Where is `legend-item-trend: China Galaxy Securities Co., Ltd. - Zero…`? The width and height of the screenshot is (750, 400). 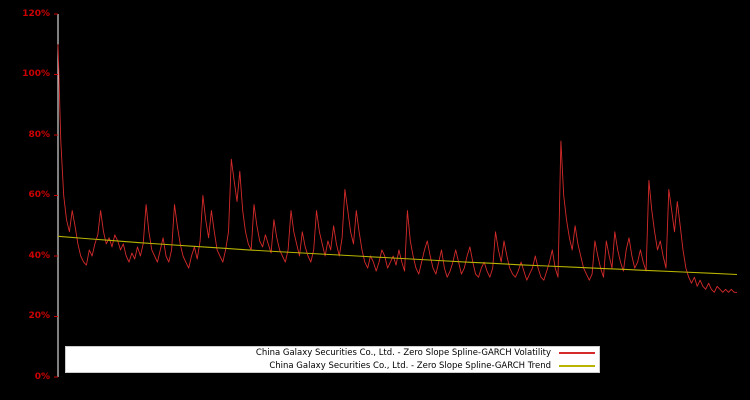
legend-item-trend: China Galaxy Securities Co., Ltd. - Zero… is located at coordinates (332, 366).